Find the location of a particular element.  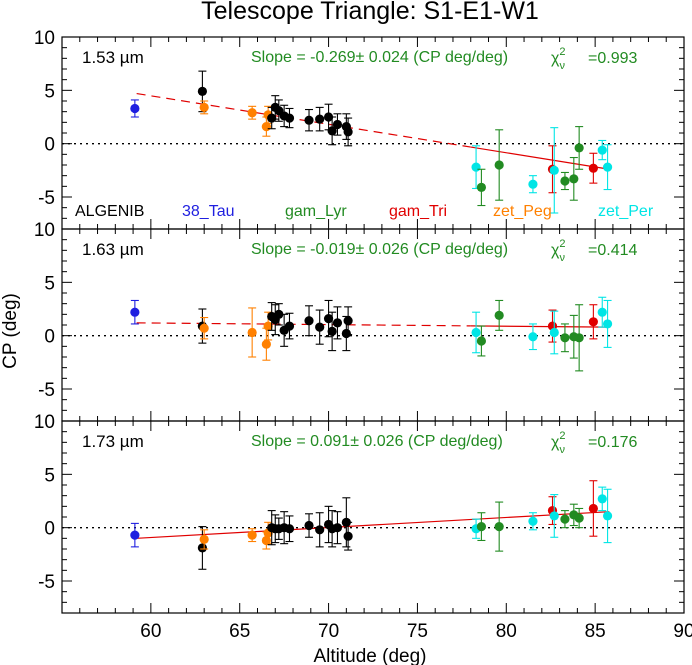

x-tick-labels: 60 65 70 75 80 85 90 is located at coordinates (416, 631).